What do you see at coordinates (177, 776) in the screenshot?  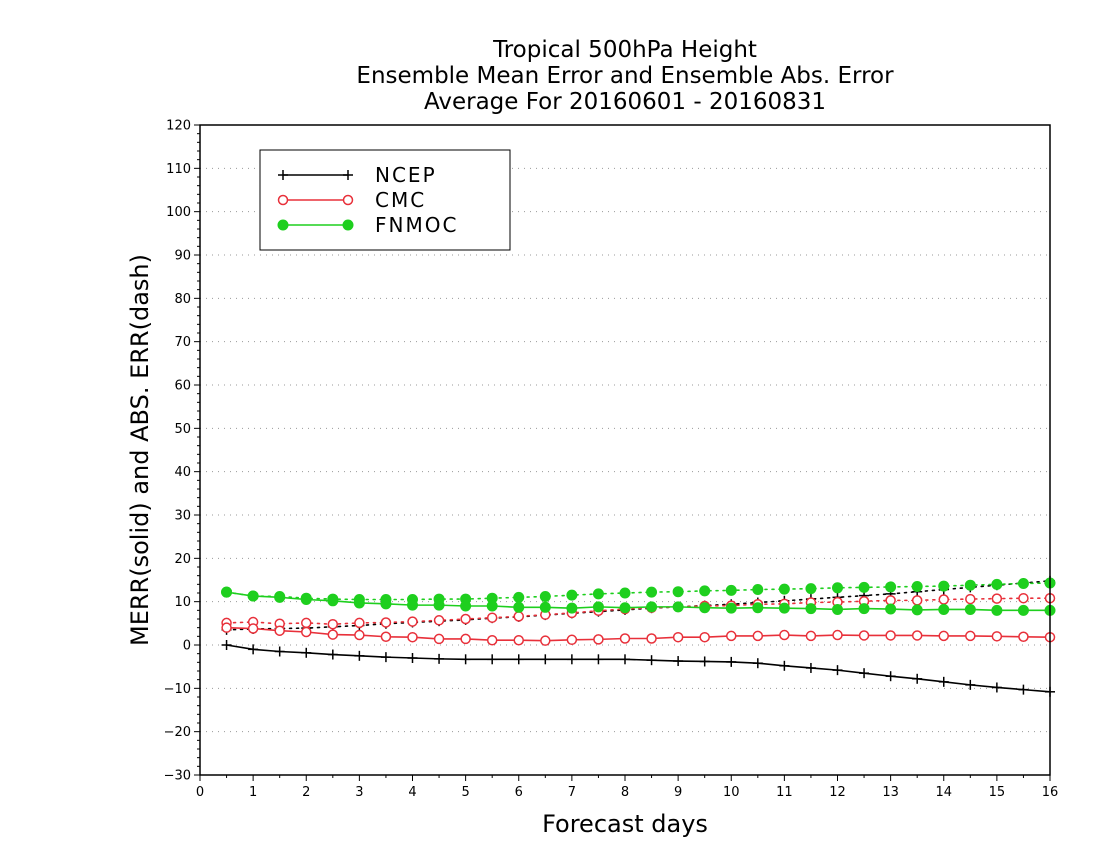 I see `y-tick-label: −30` at bounding box center [177, 776].